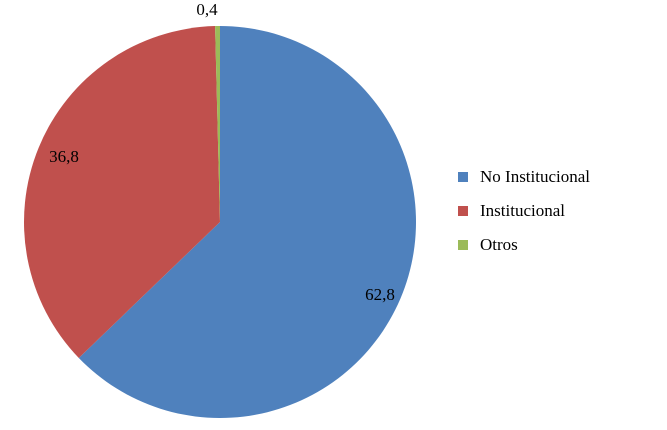 Image resolution: width=667 pixels, height=430 pixels. What do you see at coordinates (535, 176) in the screenshot?
I see `legend-label: No Institucional` at bounding box center [535, 176].